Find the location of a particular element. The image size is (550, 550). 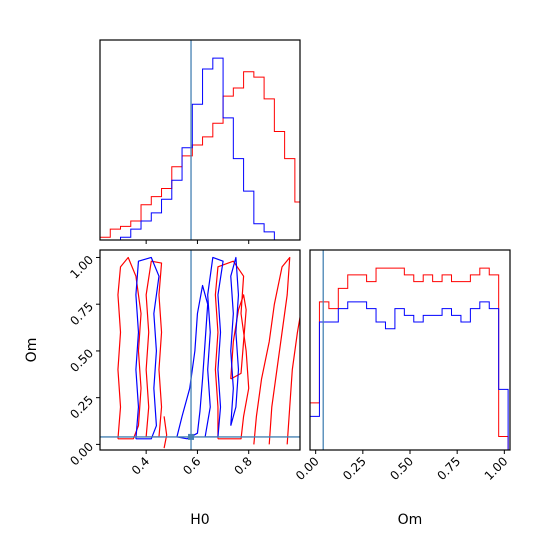

h0-om-contour-frame is located at coordinates (200, 350).